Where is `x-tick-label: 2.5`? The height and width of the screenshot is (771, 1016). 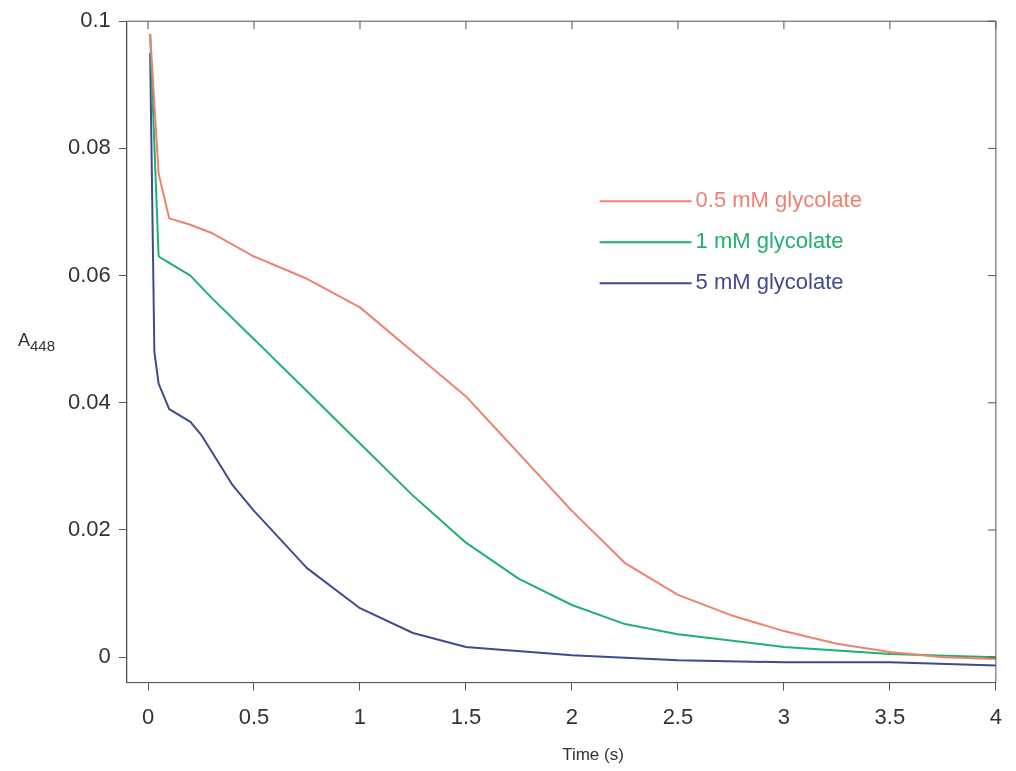 x-tick-label: 2.5 is located at coordinates (678, 716).